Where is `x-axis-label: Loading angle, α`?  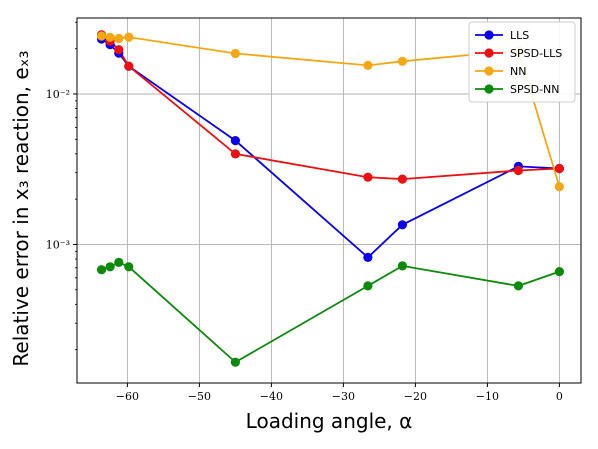
x-axis-label: Loading angle, α is located at coordinates (329, 421).